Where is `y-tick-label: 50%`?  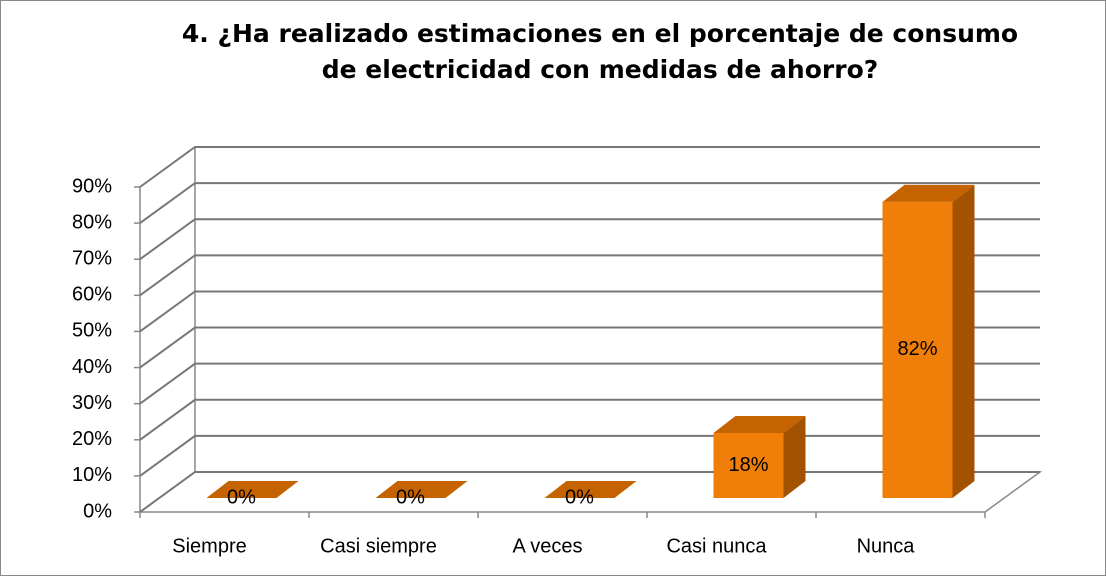
y-tick-label: 50% is located at coordinates (92, 331).